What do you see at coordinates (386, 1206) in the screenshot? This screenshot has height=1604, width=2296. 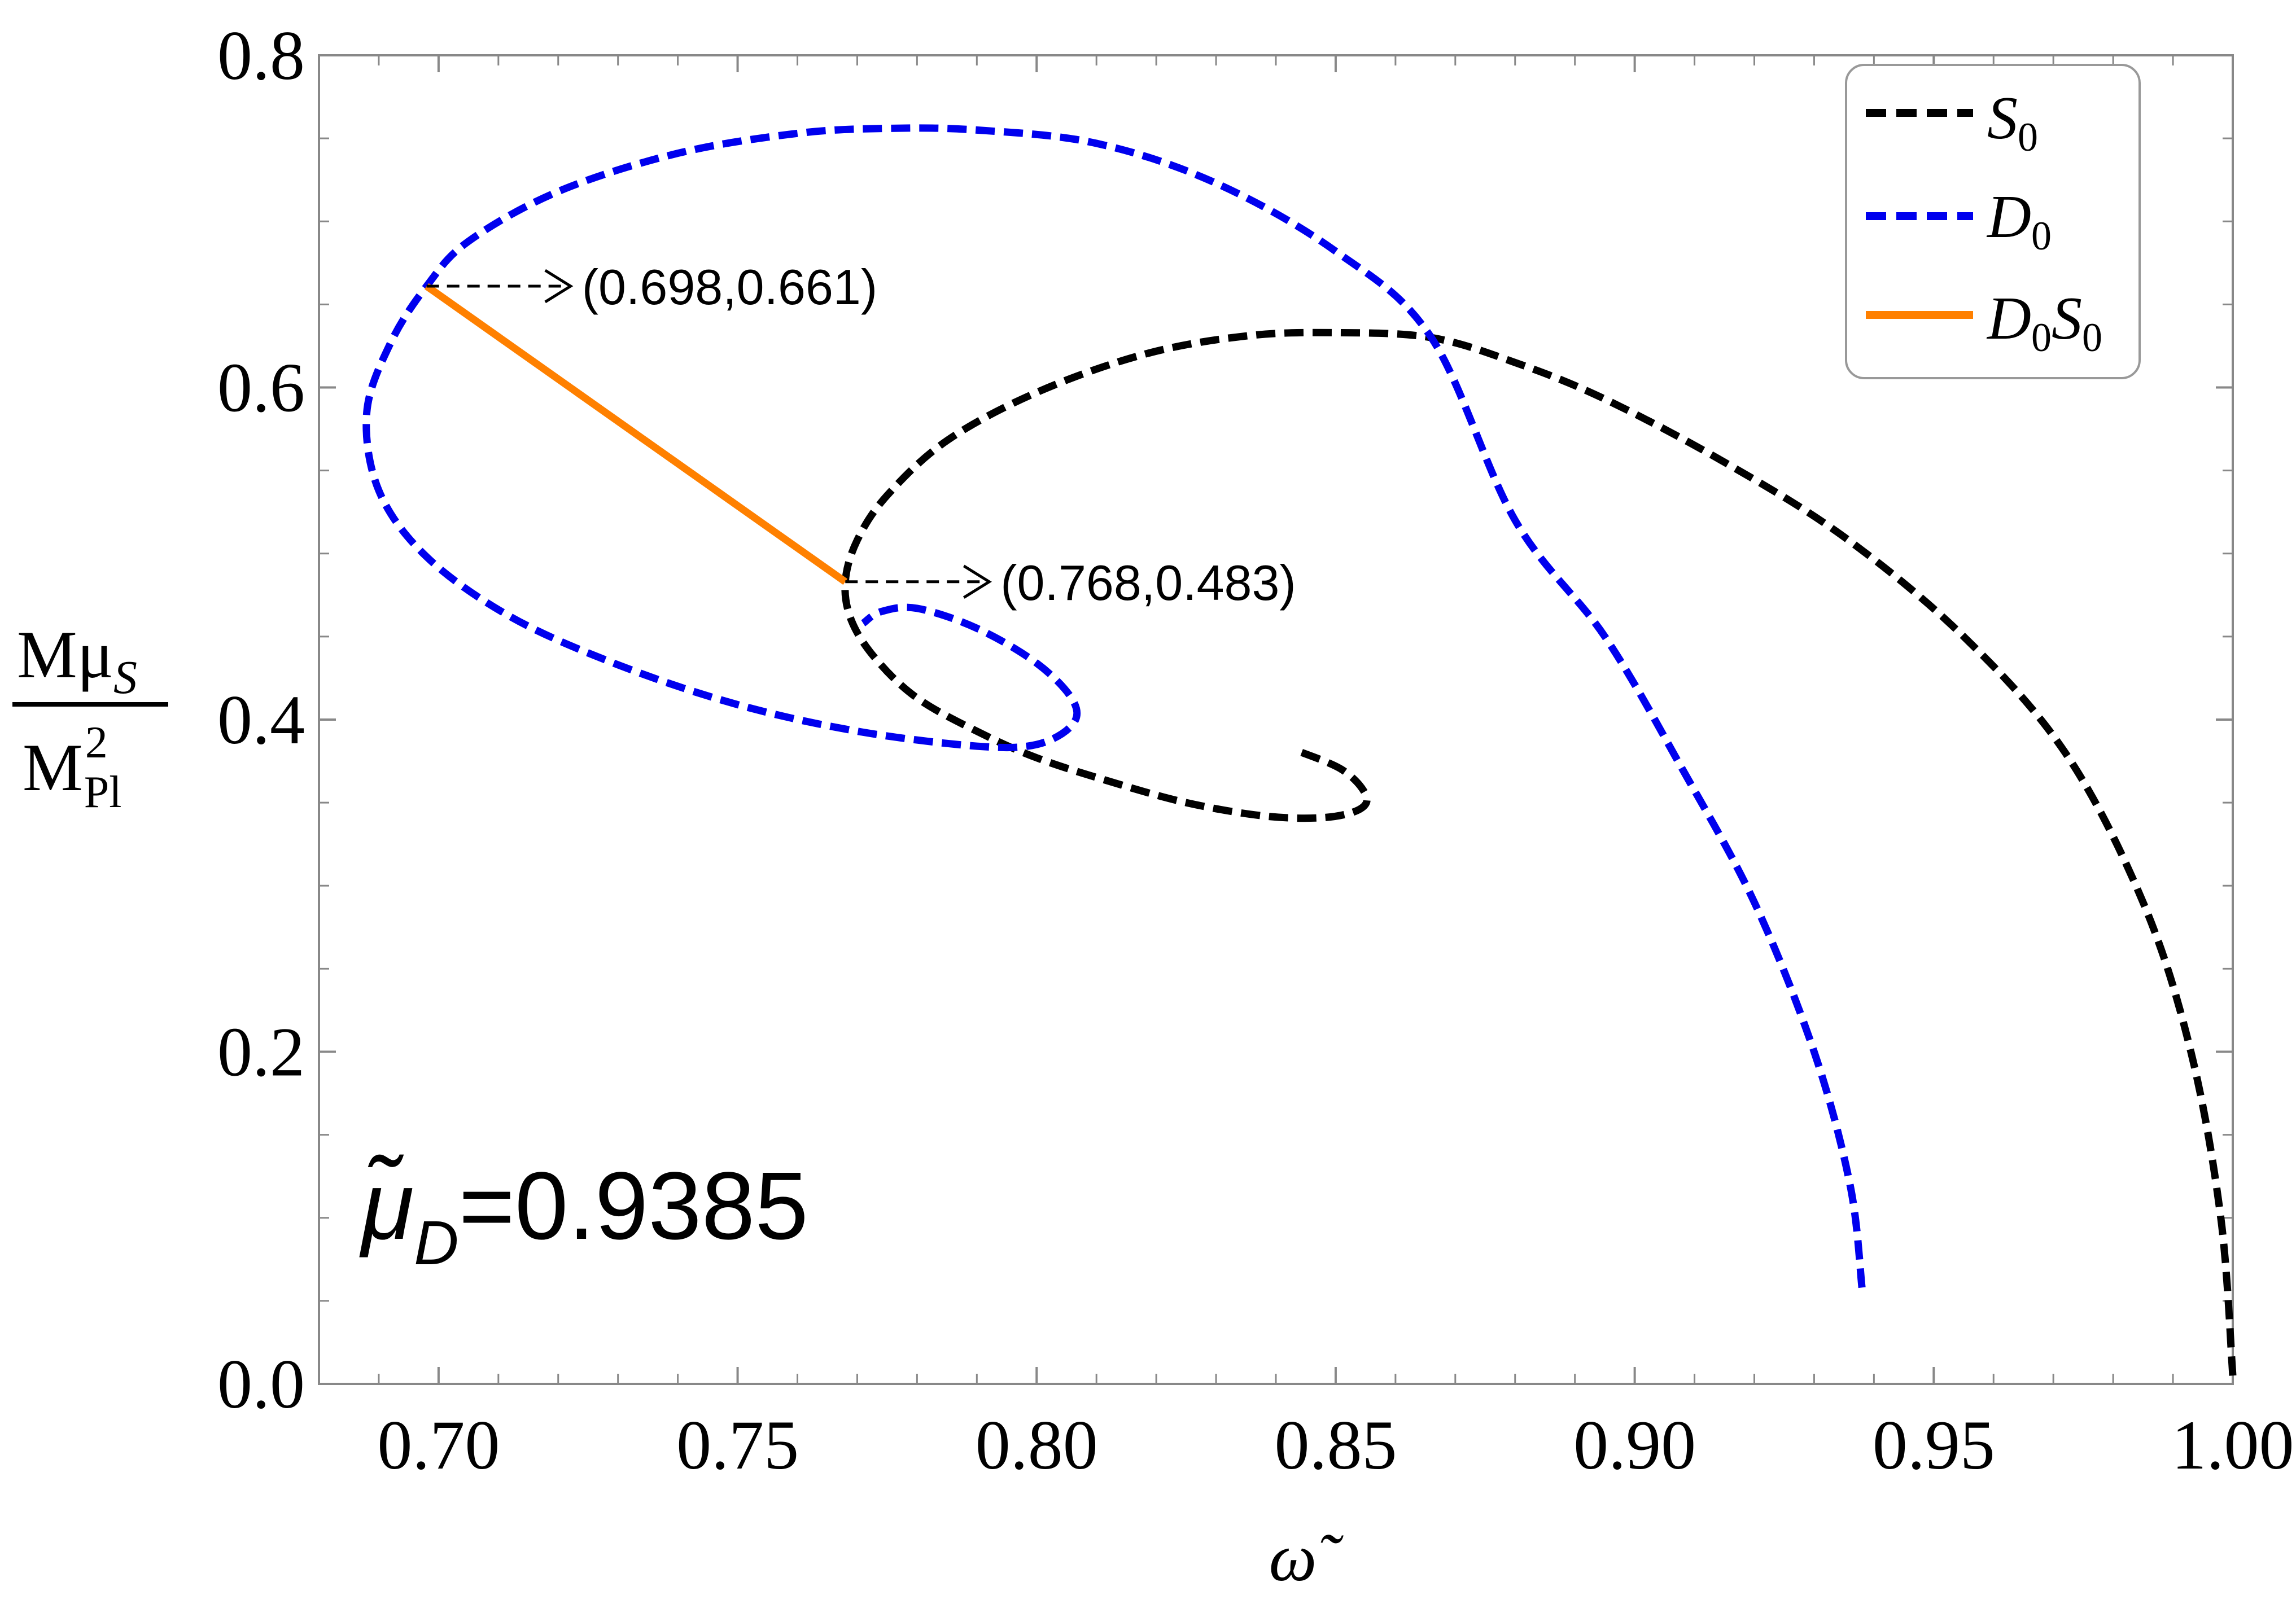 I see `inset-mu-symbol: μ̃` at bounding box center [386, 1206].